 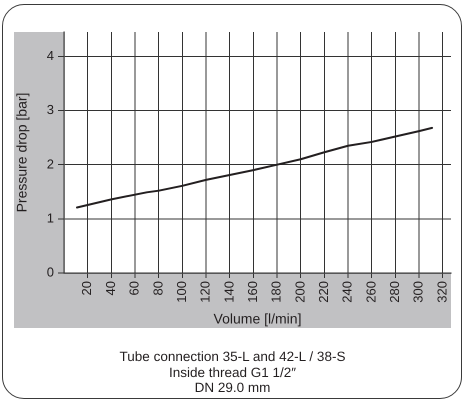 What do you see at coordinates (110, 288) in the screenshot?
I see `x-tick-label: 40` at bounding box center [110, 288].